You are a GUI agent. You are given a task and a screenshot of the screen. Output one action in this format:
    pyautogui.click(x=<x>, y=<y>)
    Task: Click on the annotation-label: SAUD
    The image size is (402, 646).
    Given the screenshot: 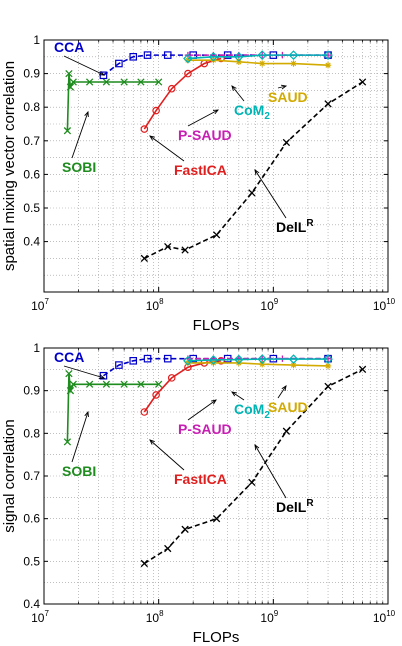 What is the action you would take?
    pyautogui.click(x=288, y=407)
    